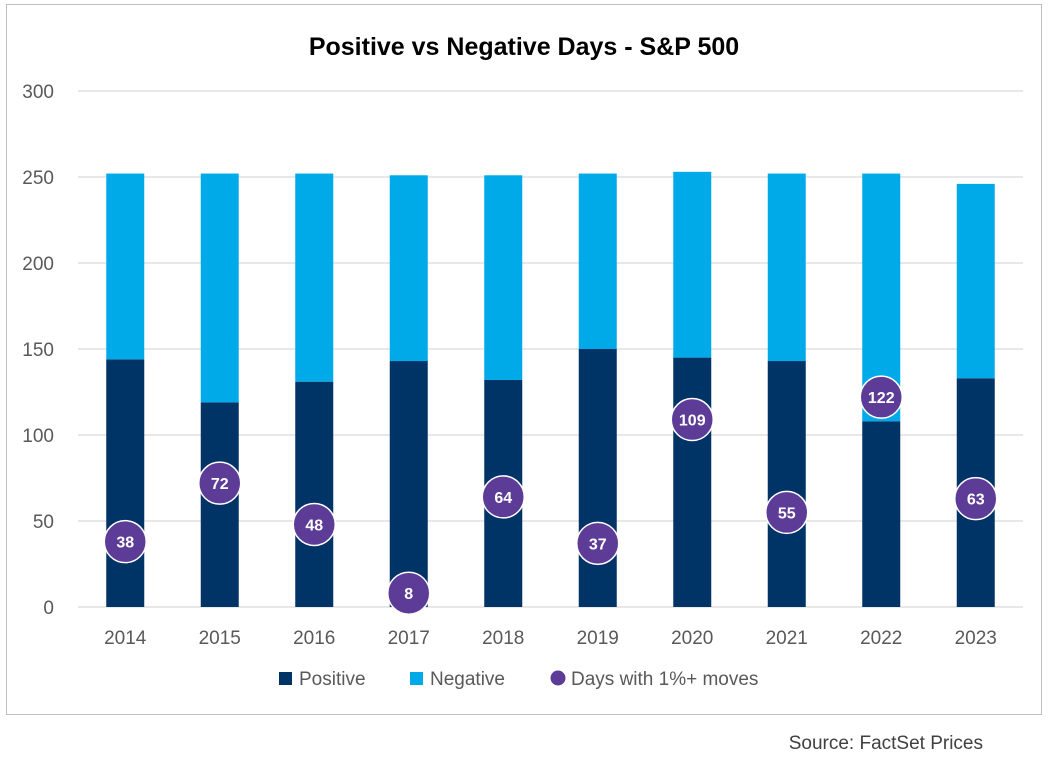 The height and width of the screenshot is (764, 1052). I want to click on moves-data-label: 109, so click(692, 421).